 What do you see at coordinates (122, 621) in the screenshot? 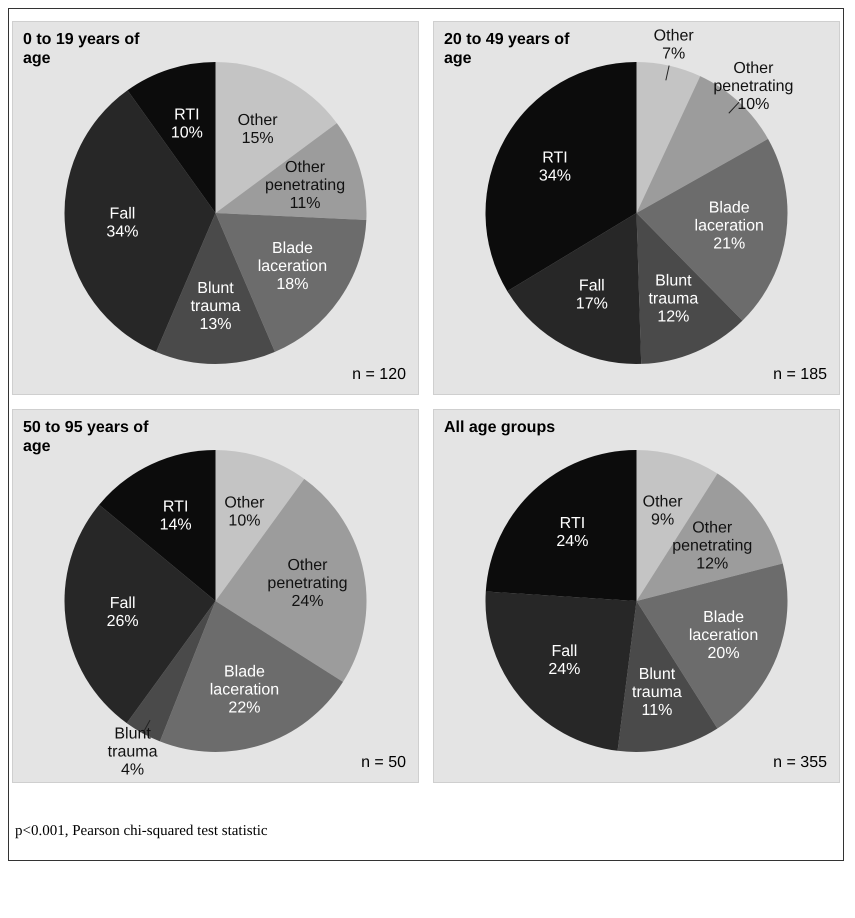
I see `data-label: 26%` at bounding box center [122, 621].